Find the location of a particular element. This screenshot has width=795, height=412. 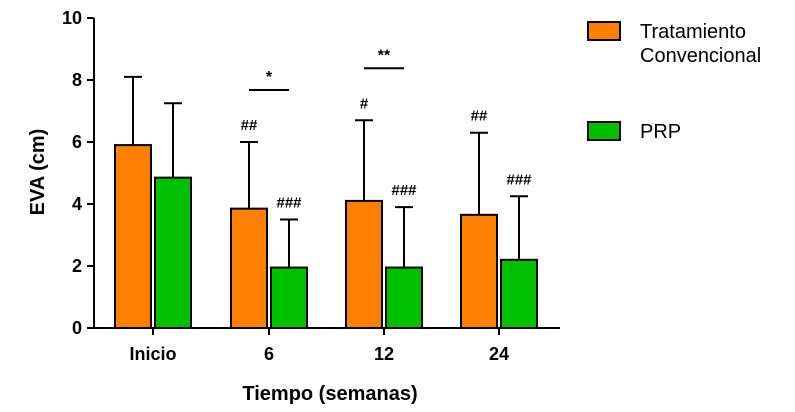

y-tick-label: 8 is located at coordinates (77, 80).